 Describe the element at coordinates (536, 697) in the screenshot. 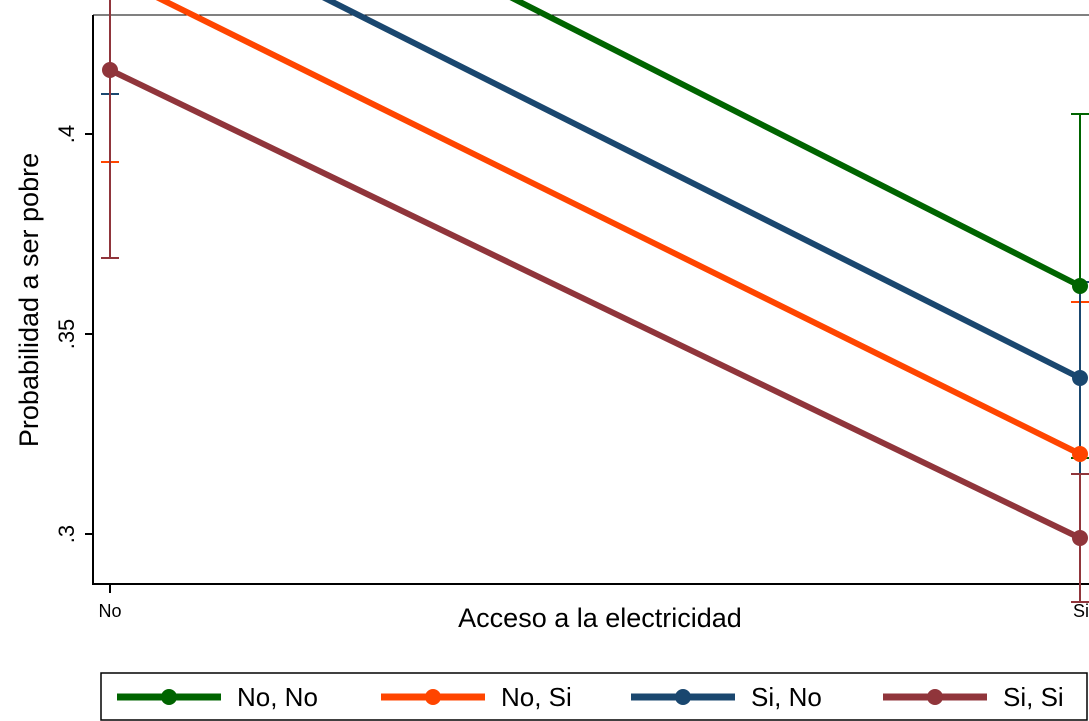

I see `legend-label: No, Si` at that location.